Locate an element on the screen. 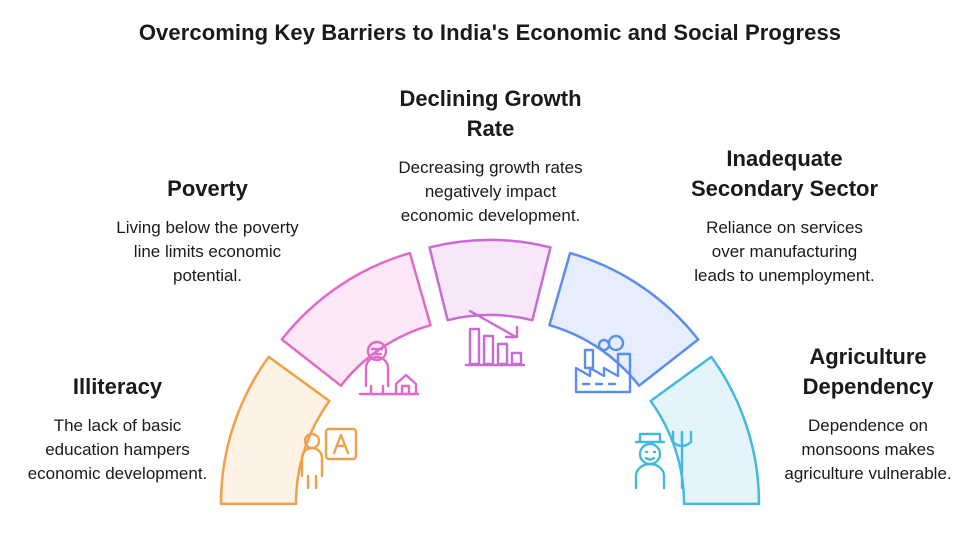  segment-illiteracy is located at coordinates (275, 430).